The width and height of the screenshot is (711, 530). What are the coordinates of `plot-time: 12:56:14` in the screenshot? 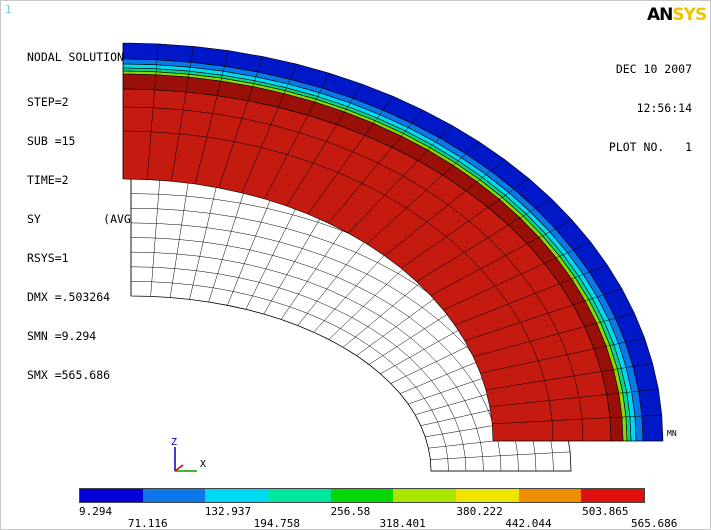 It's located at (664, 108).